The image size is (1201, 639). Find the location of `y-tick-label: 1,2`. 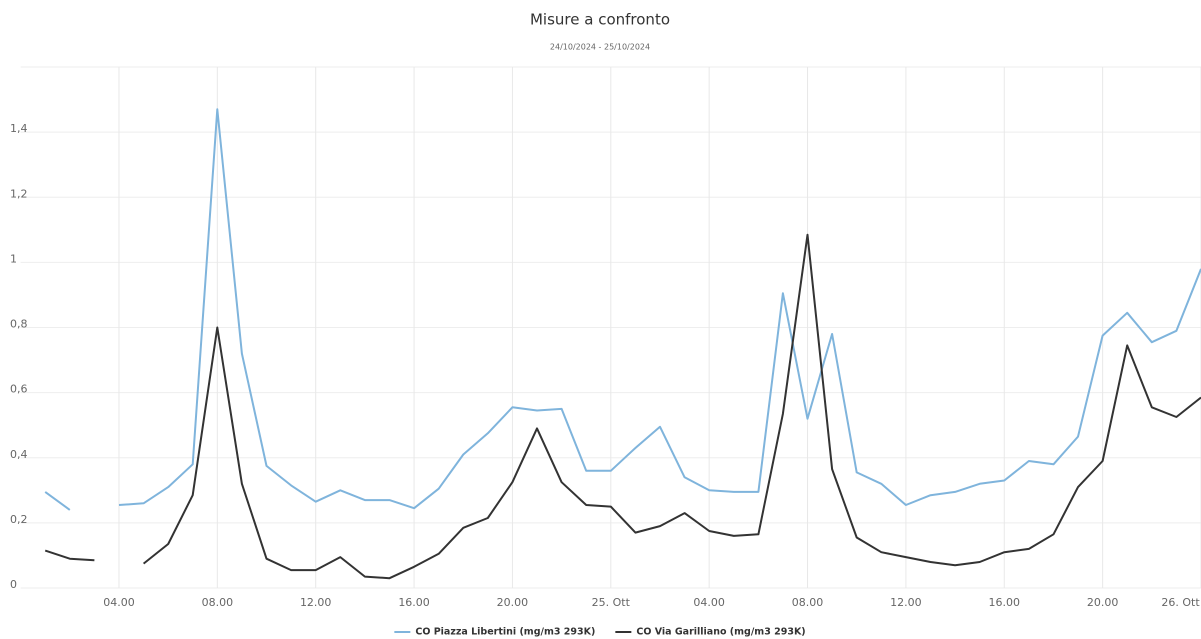

y-tick-label: 1,2 is located at coordinates (19, 193).